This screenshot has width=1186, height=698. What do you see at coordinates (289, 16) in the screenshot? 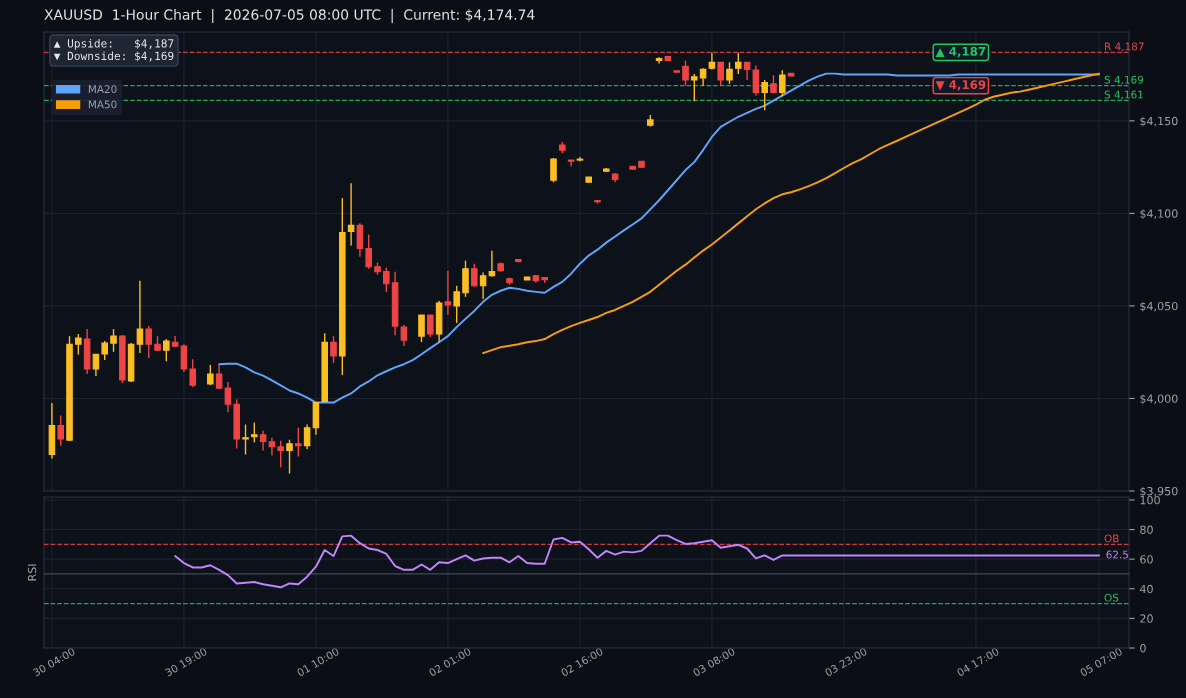
I see `chart-title: XAUUSD 1-Hour Chart | 2026-07-05 08:00 UTC | Current: $4,174.74` at bounding box center [289, 16].